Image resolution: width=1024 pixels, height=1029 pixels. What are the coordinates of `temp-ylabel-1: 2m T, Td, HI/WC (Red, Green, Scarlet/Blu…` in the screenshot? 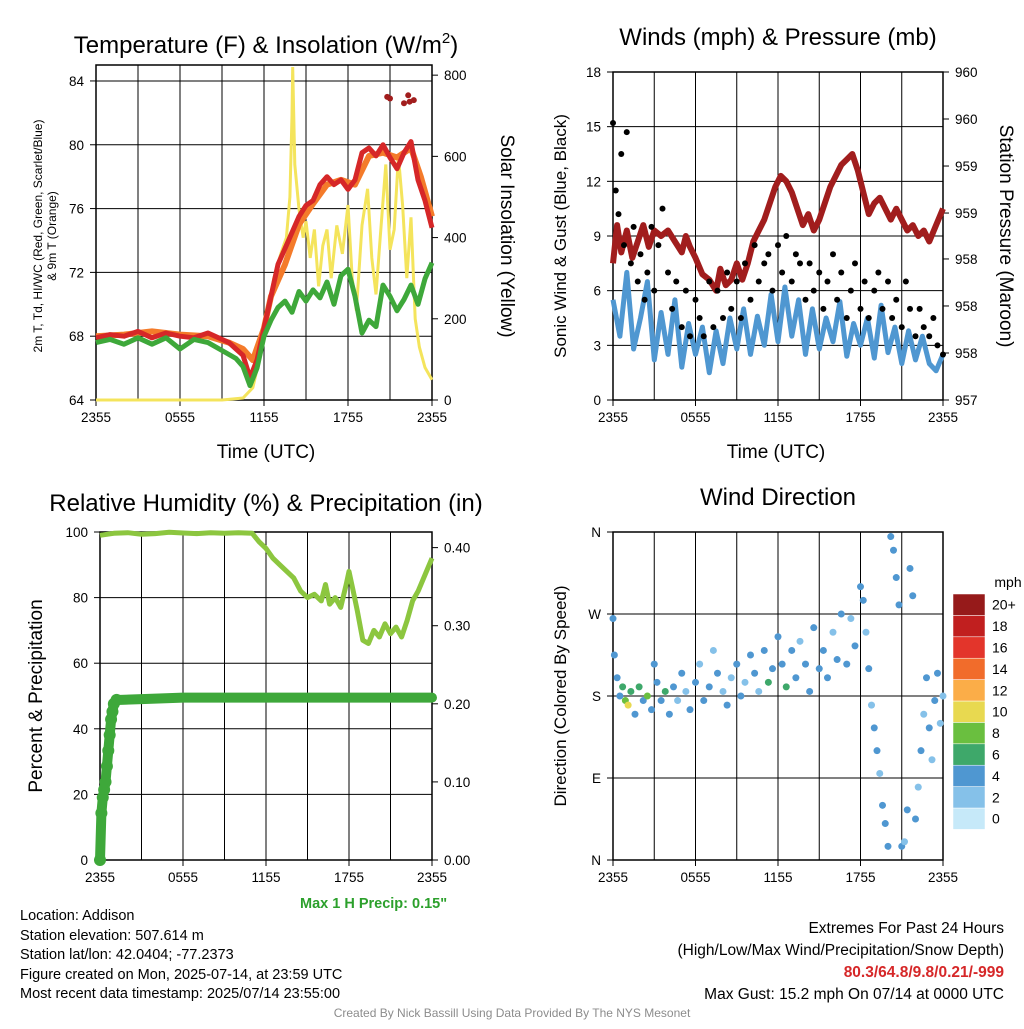 It's located at (38, 236).